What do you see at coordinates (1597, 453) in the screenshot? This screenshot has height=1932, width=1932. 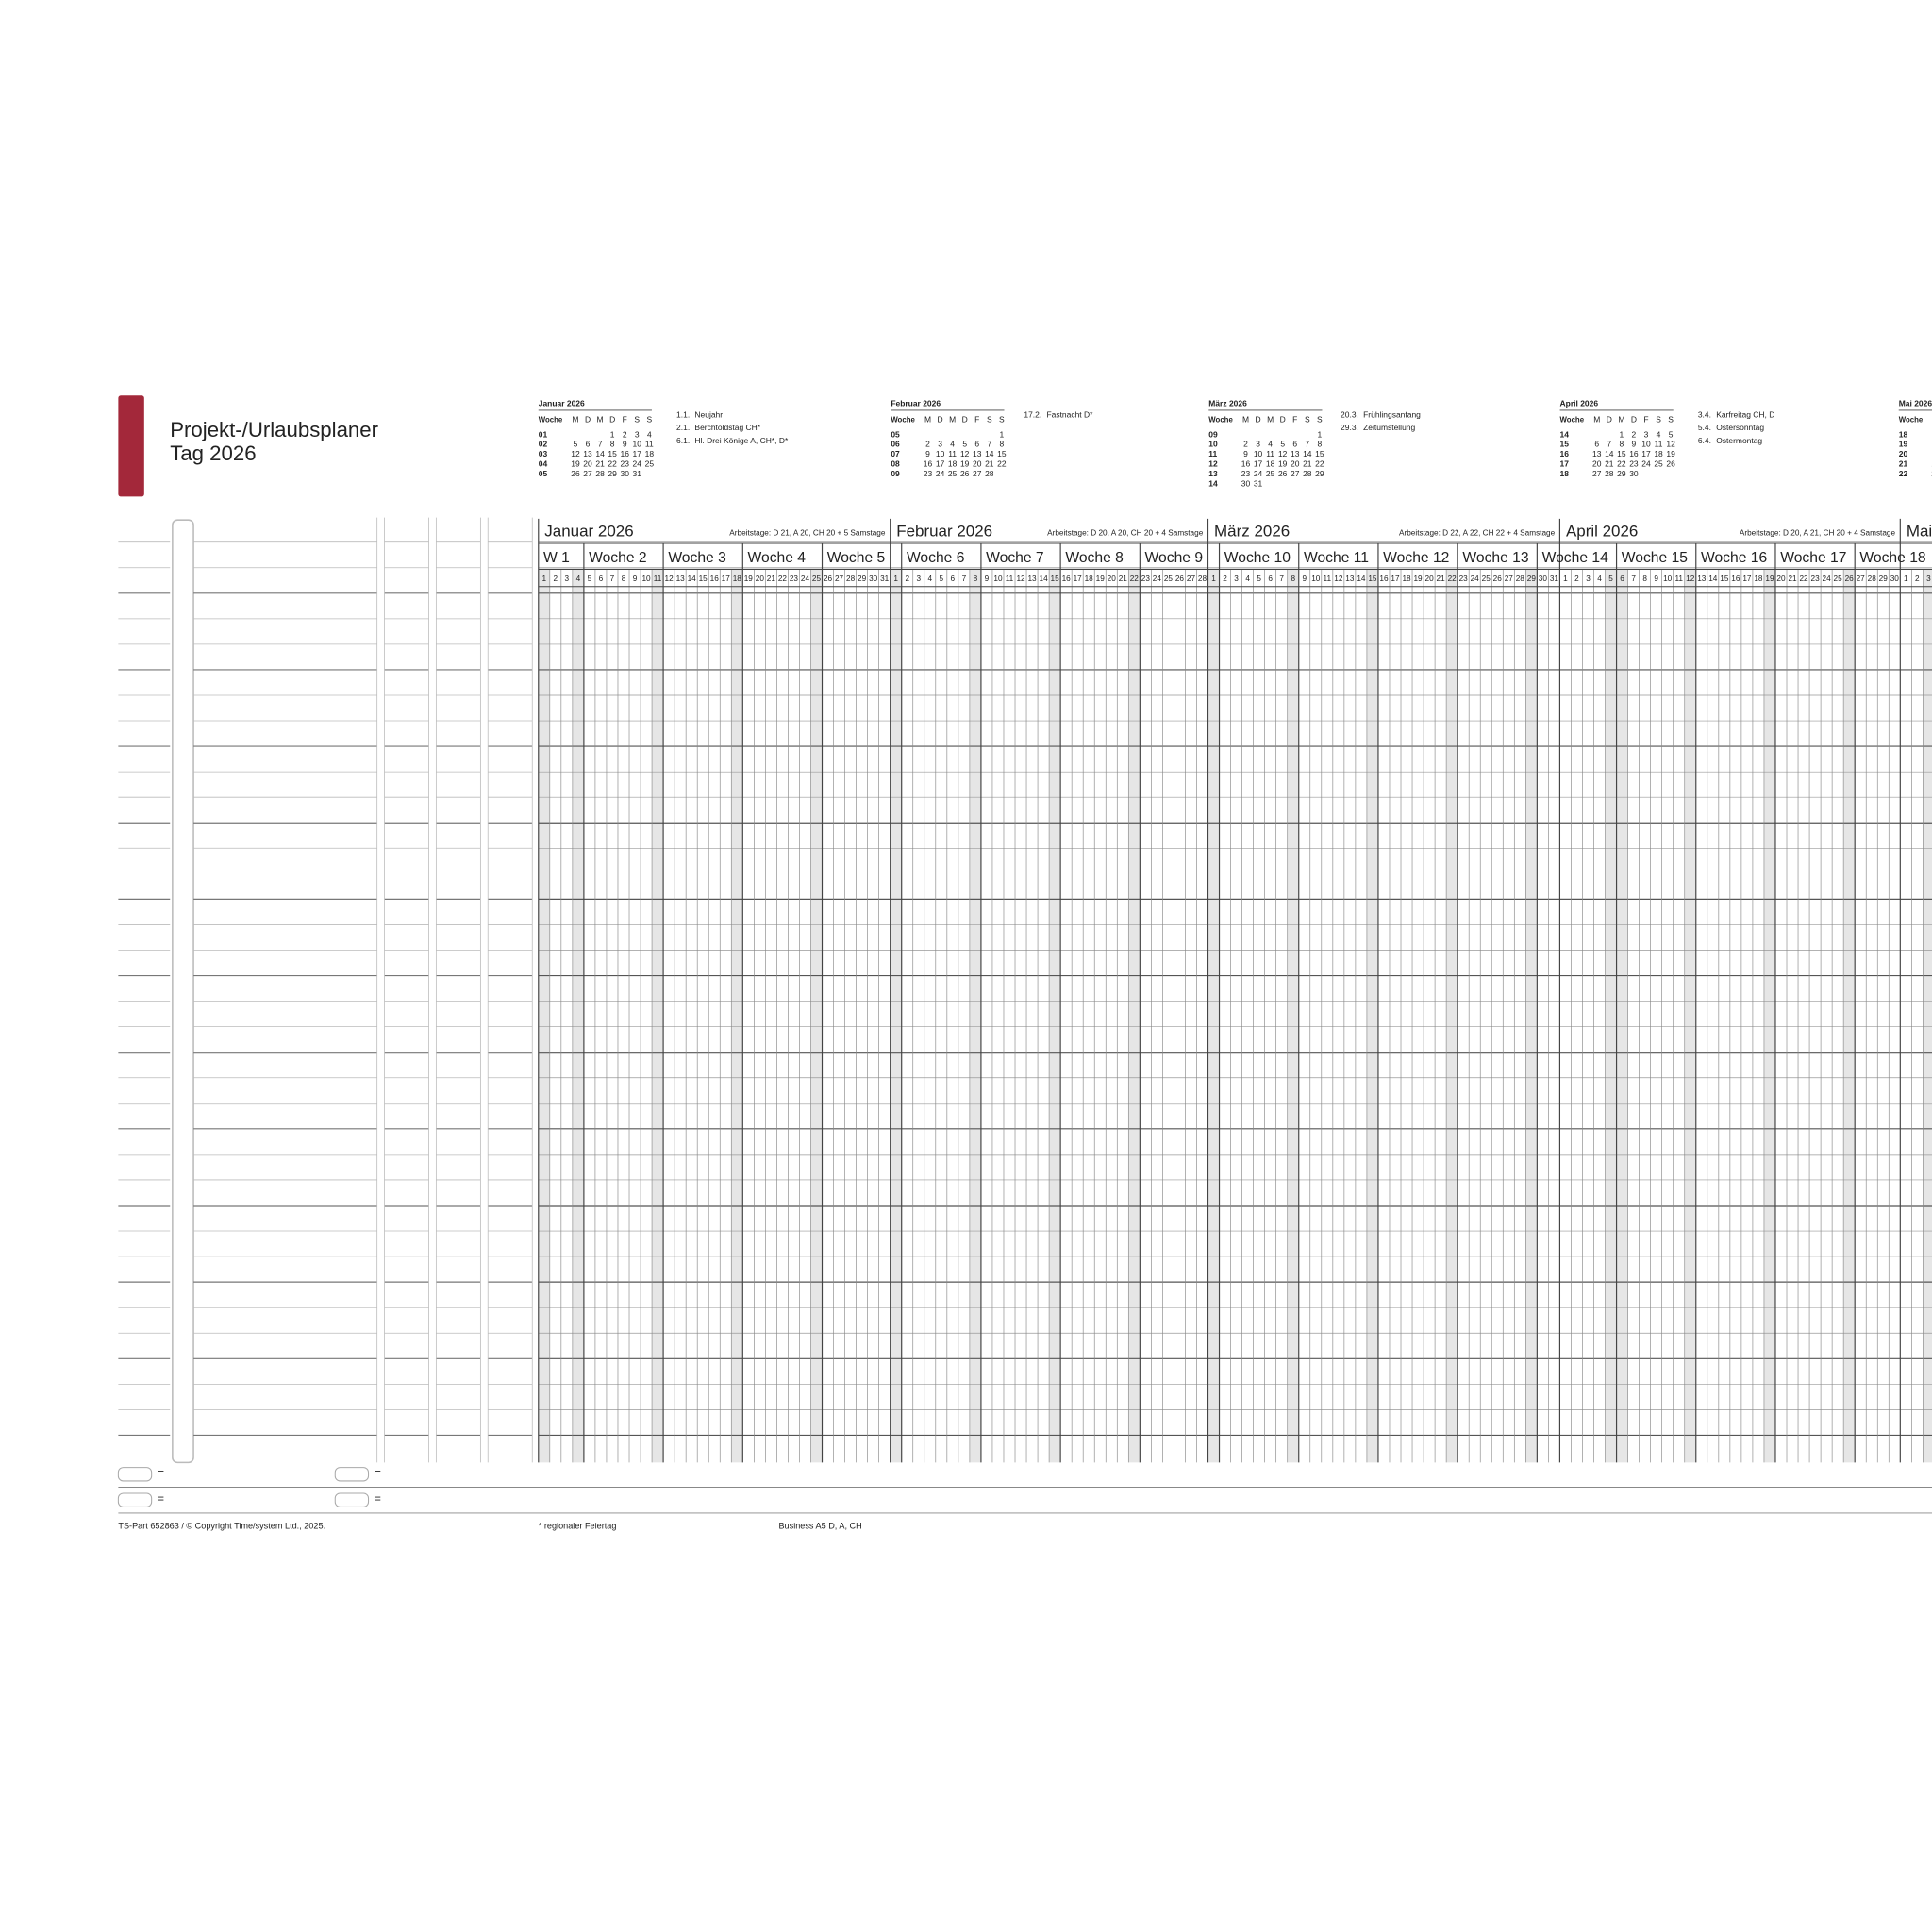 I see `mini-cal-day: 13` at bounding box center [1597, 453].